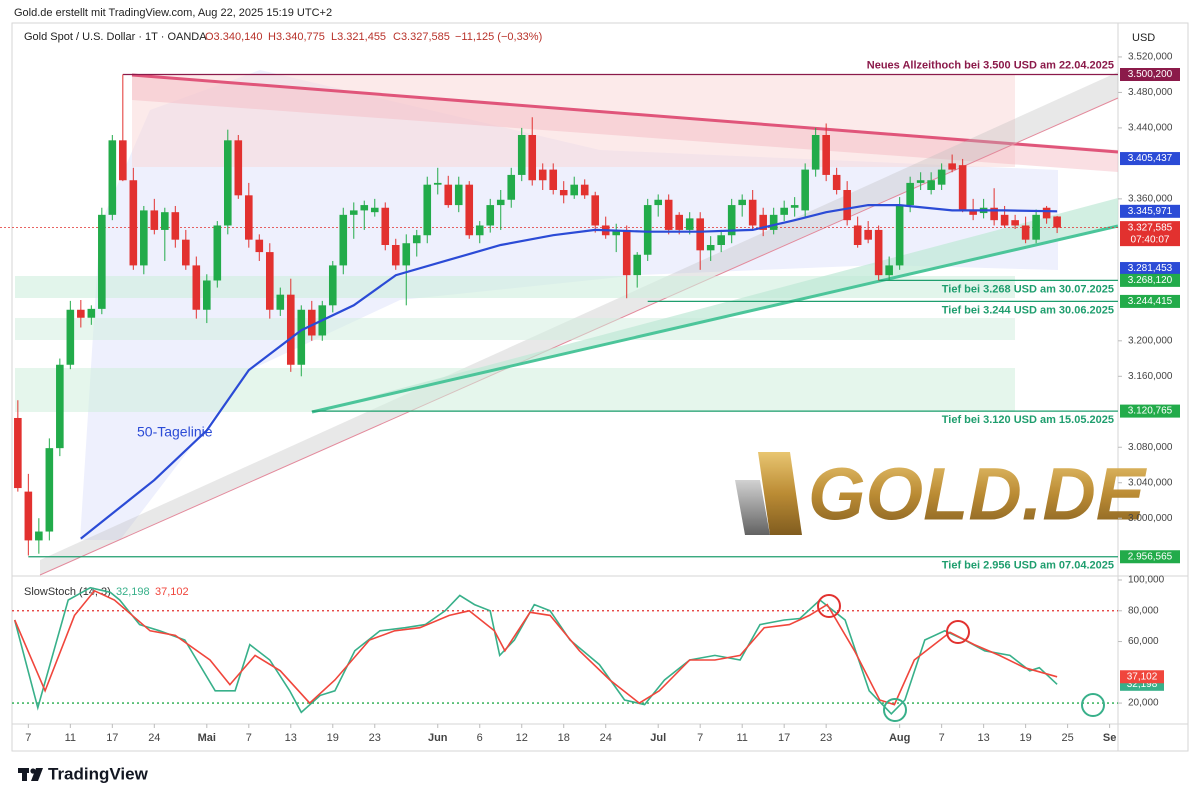 The height and width of the screenshot is (805, 1200). What do you see at coordinates (1150, 92) in the screenshot?
I see `y-tick-label: 3.480,000` at bounding box center [1150, 92].